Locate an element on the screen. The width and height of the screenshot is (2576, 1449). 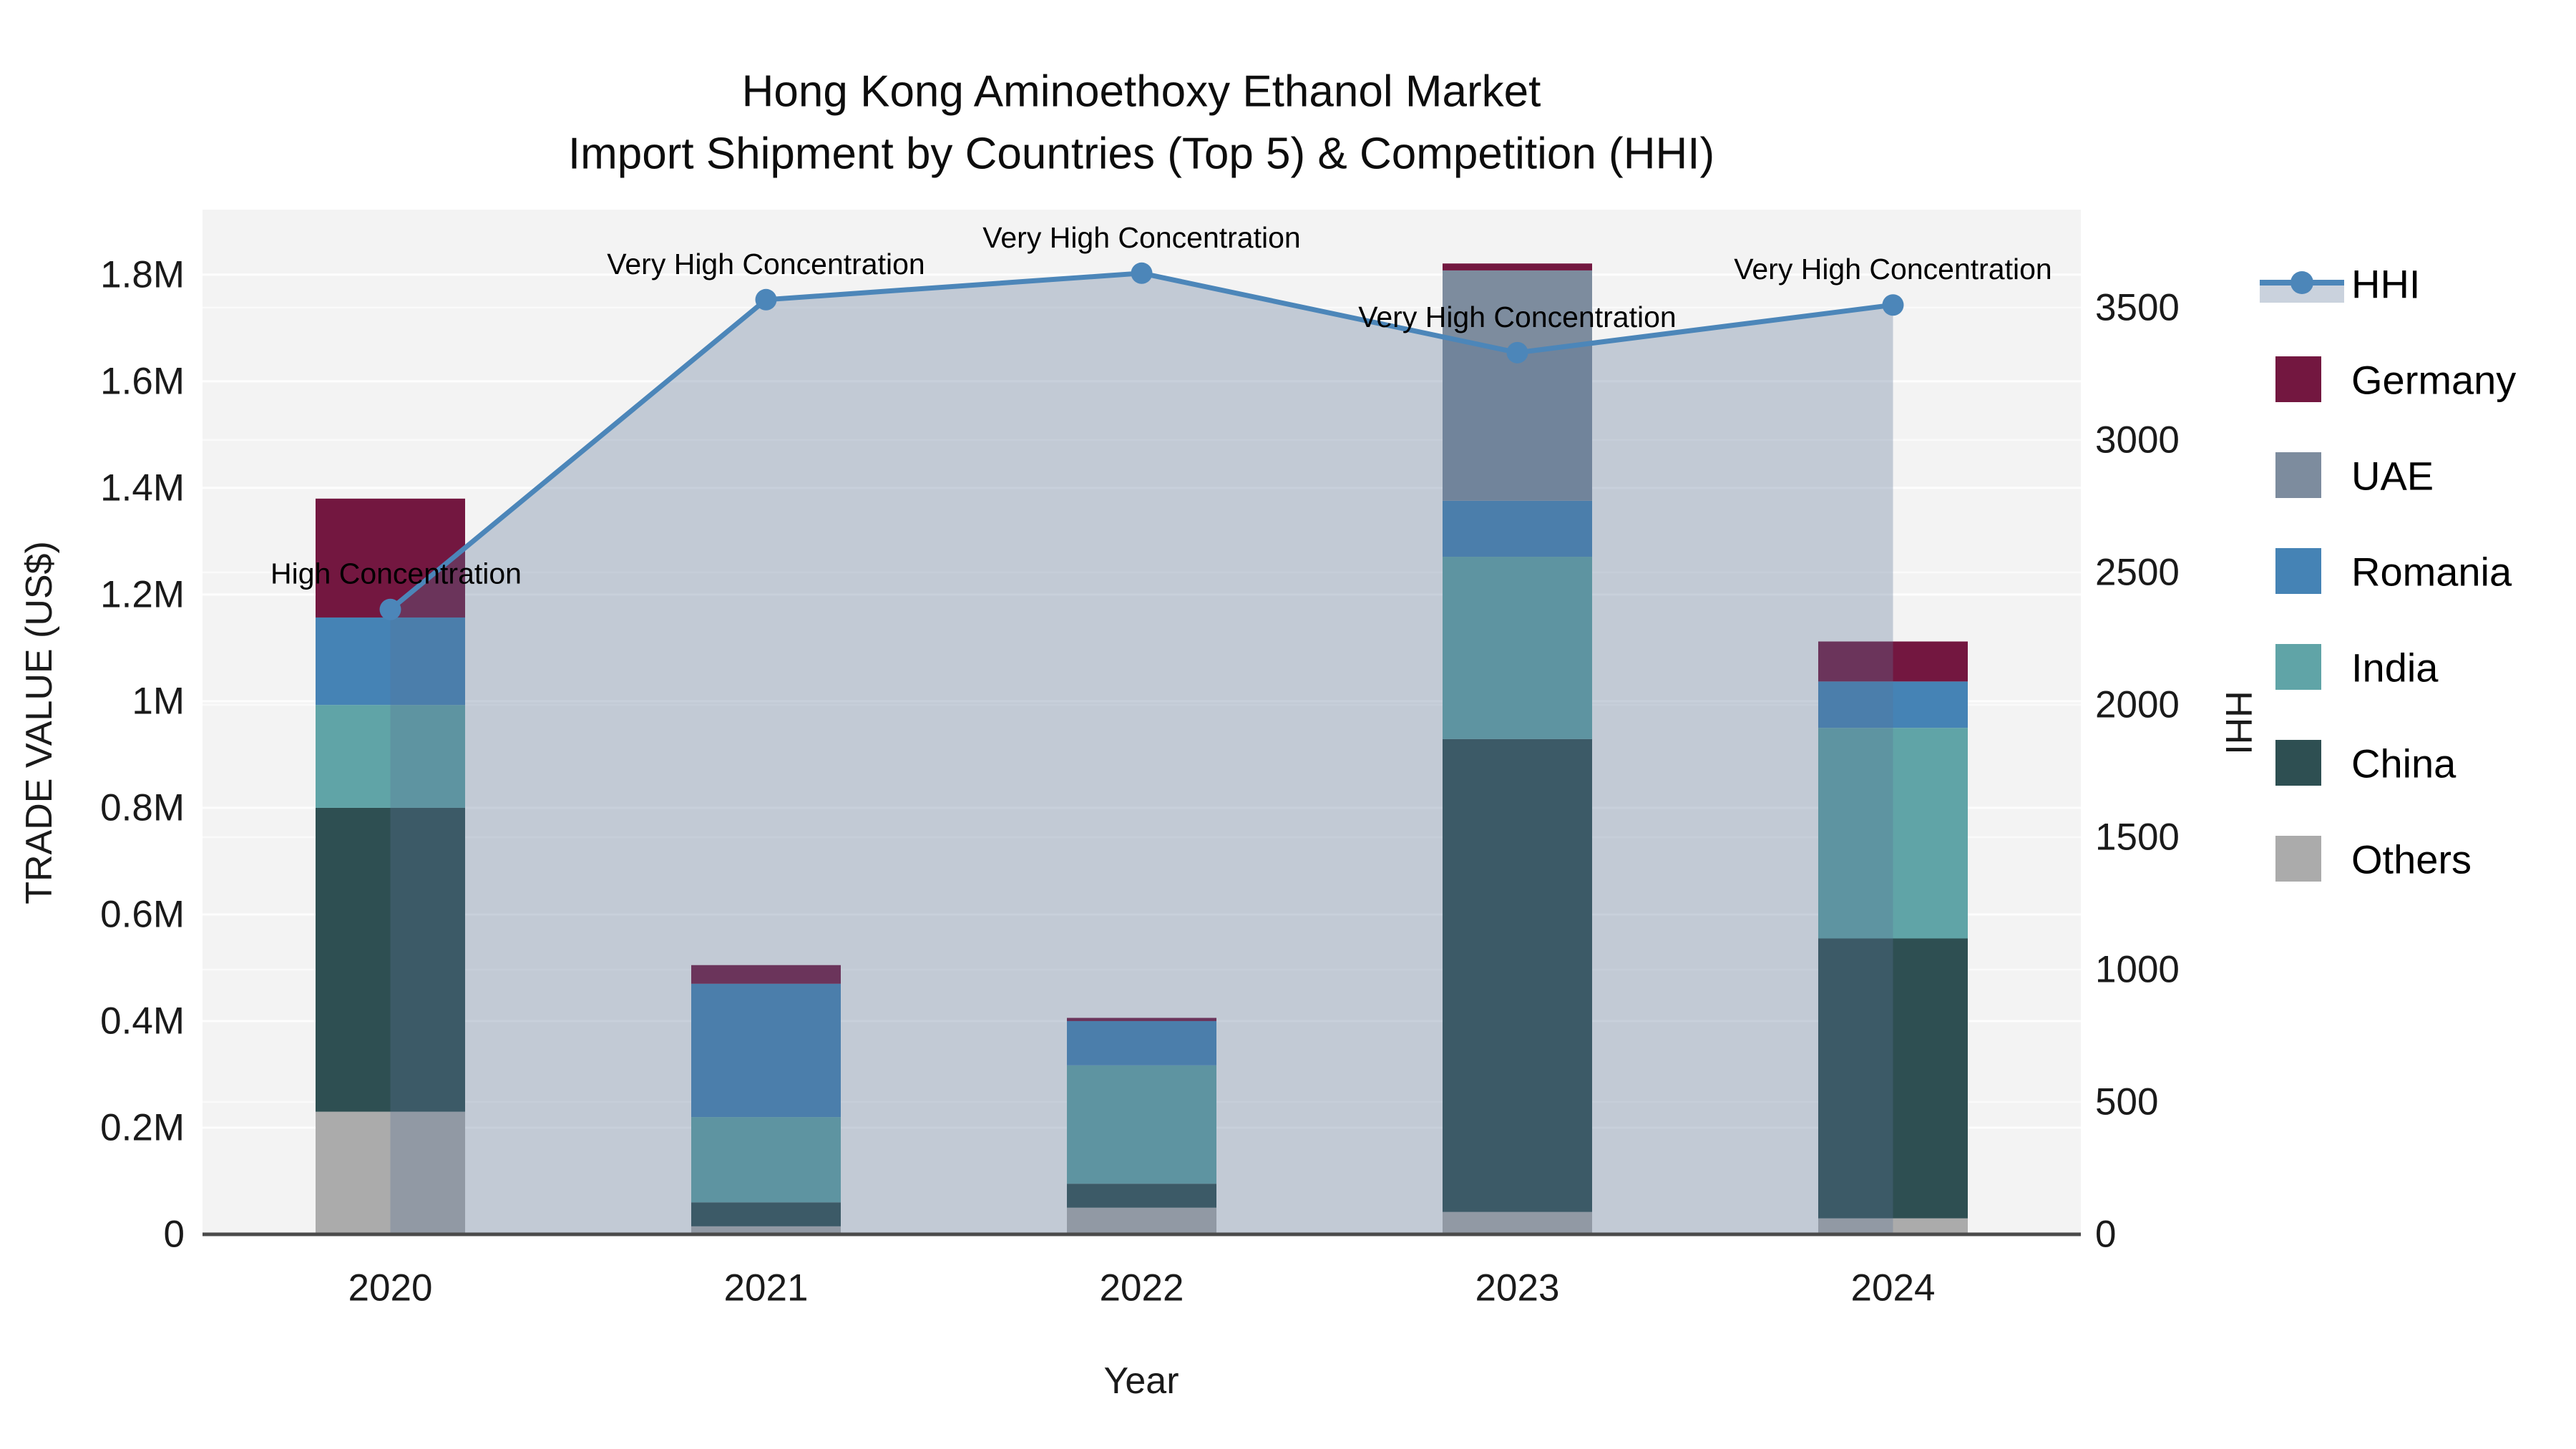
legend-item-others: Others is located at coordinates (2373, 859).